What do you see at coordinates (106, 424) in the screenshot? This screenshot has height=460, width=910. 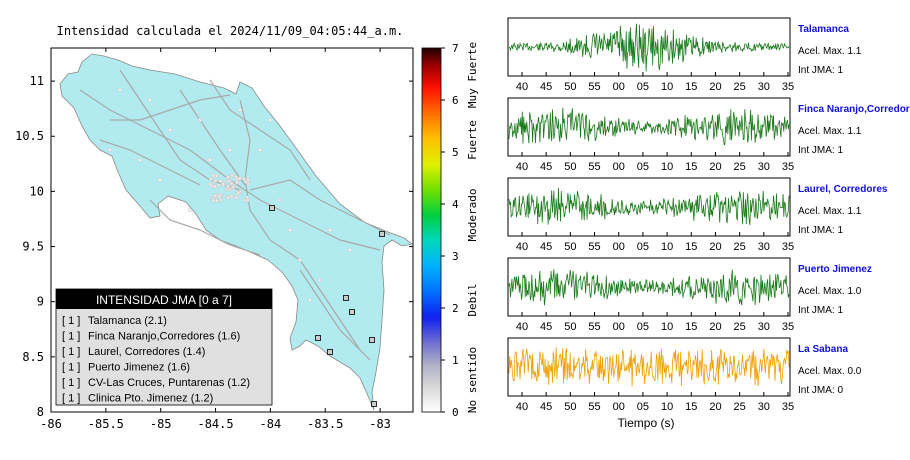 I see `lon-tick-label: -85.5` at bounding box center [106, 424].